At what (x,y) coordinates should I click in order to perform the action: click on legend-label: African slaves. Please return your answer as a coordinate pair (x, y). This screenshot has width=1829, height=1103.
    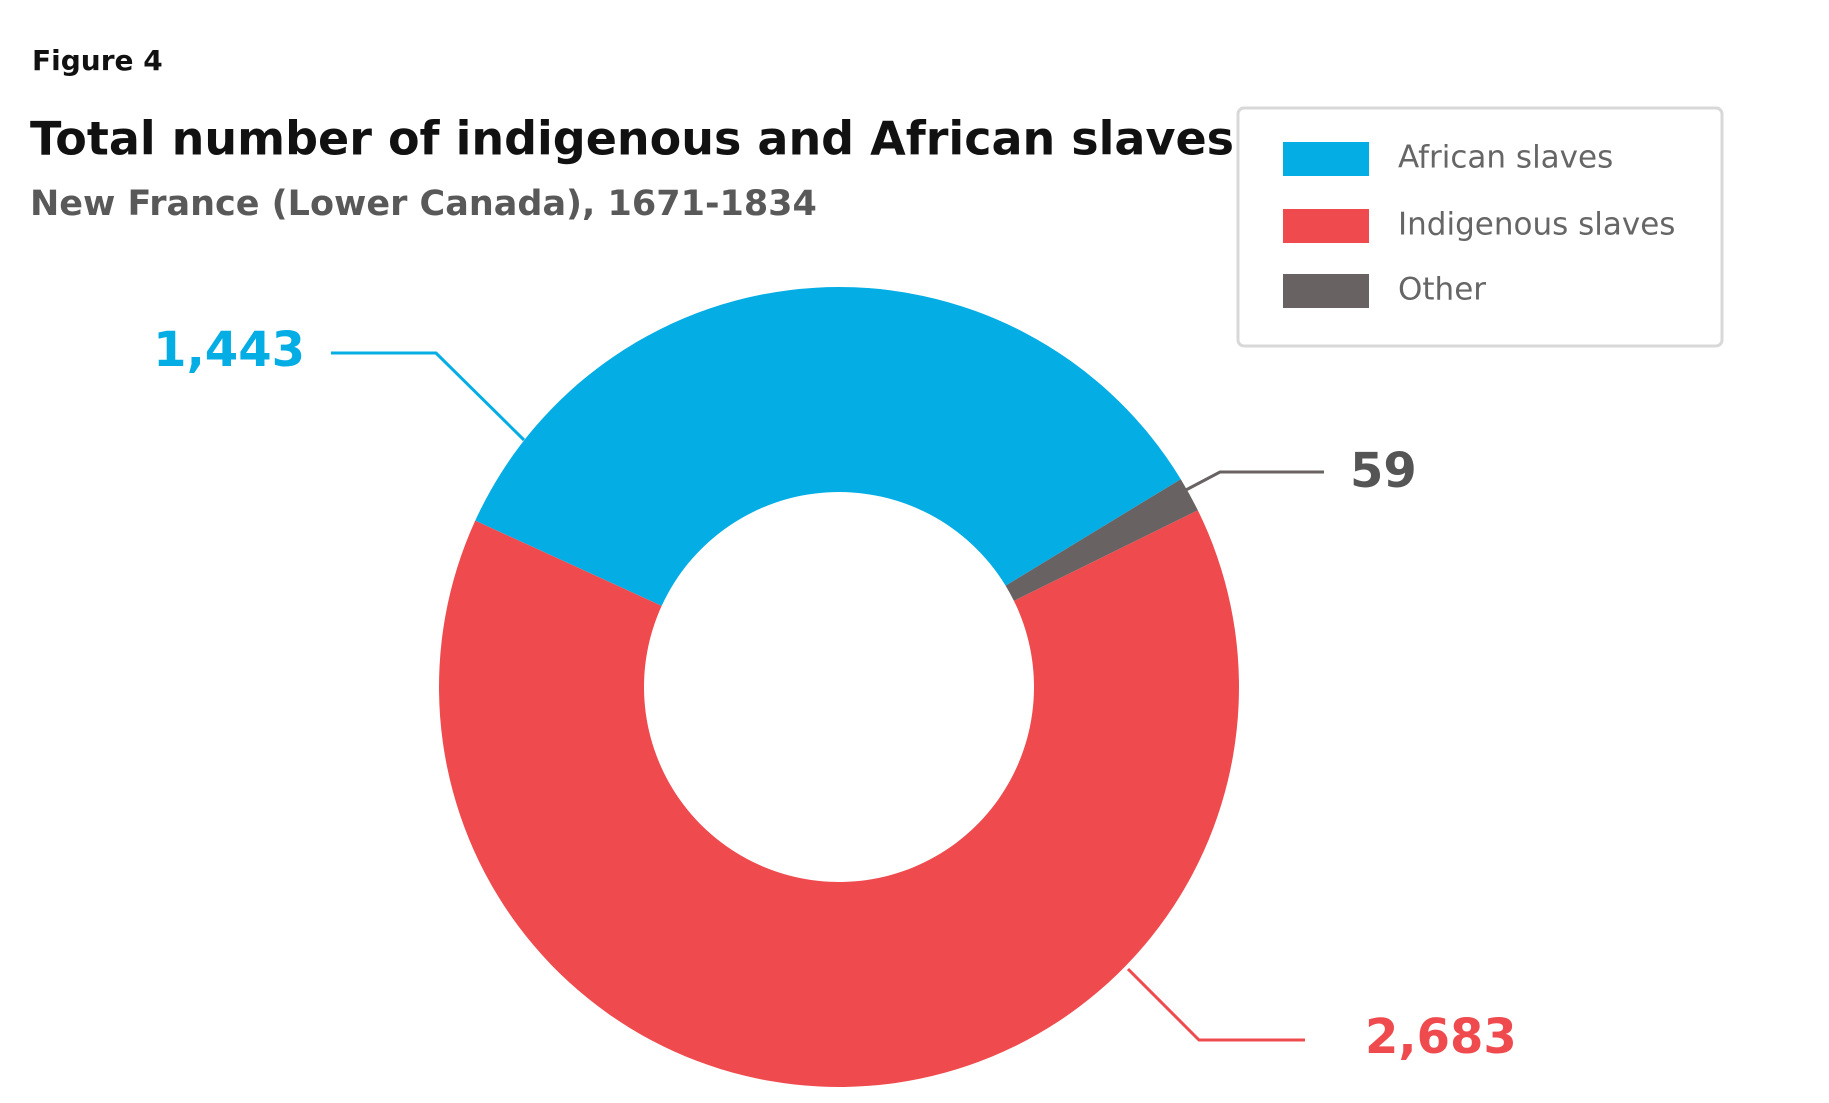
    Looking at the image, I should click on (1505, 158).